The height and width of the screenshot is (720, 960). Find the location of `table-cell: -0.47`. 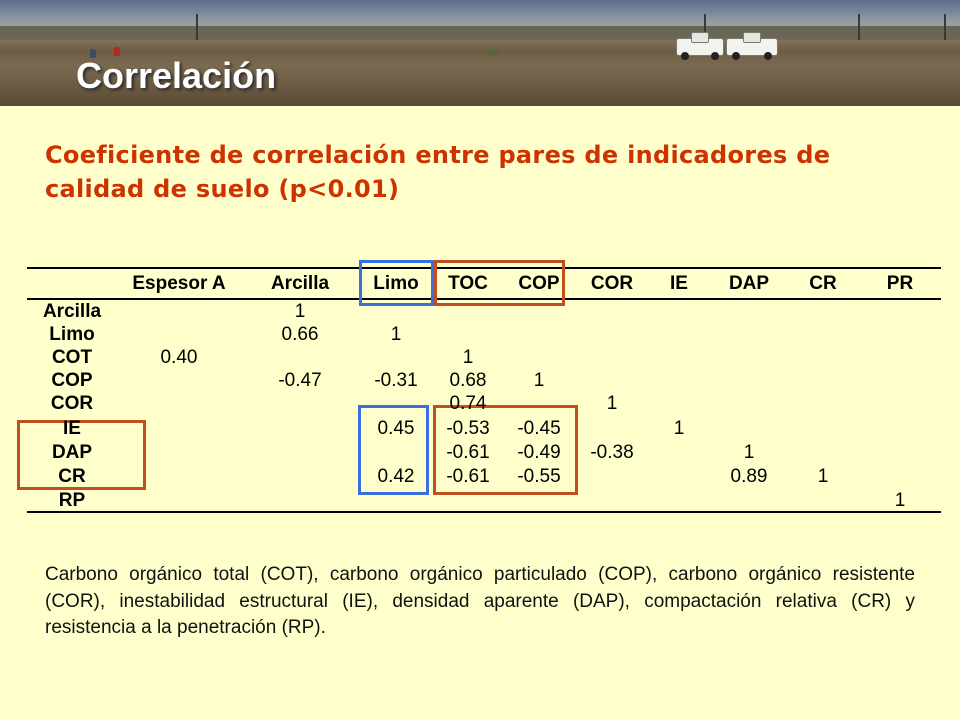

table-cell: -0.47 is located at coordinates (300, 380).